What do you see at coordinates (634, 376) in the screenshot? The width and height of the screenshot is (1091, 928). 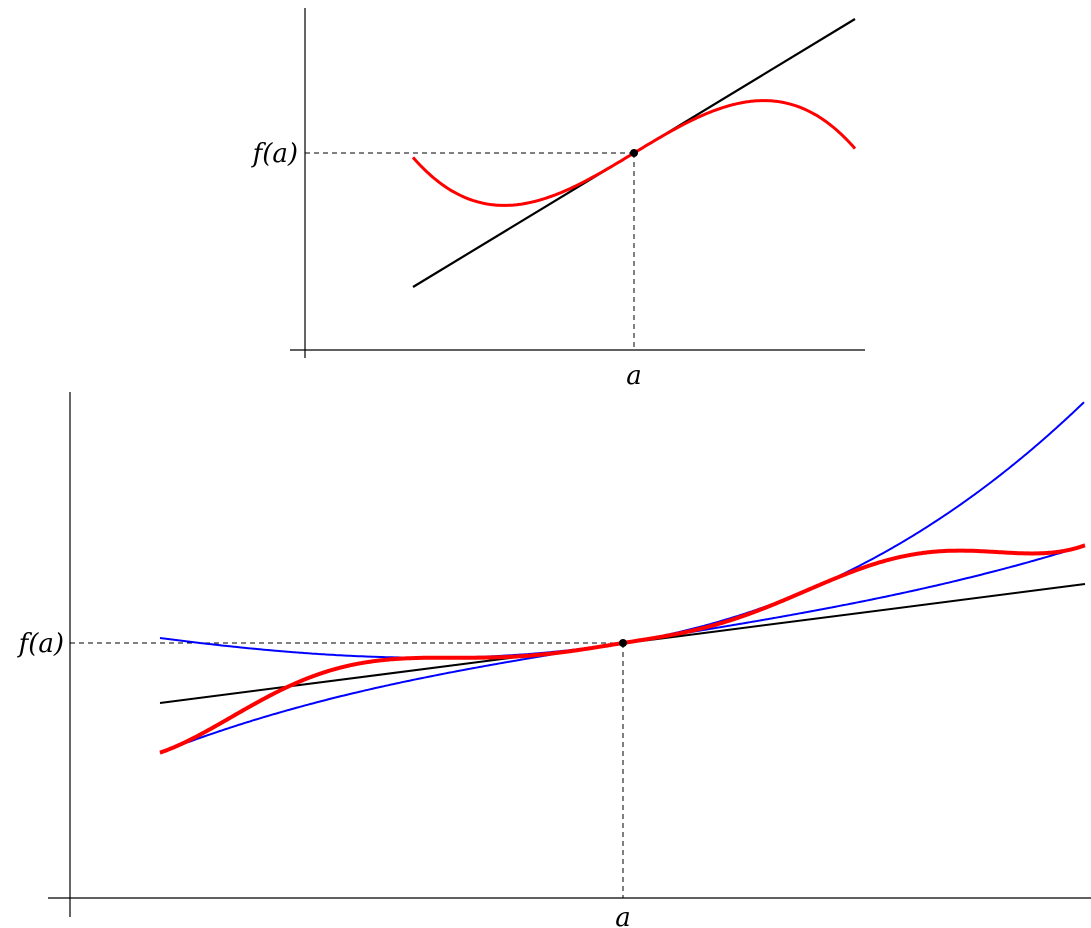 I see `top-x-label: a` at bounding box center [634, 376].